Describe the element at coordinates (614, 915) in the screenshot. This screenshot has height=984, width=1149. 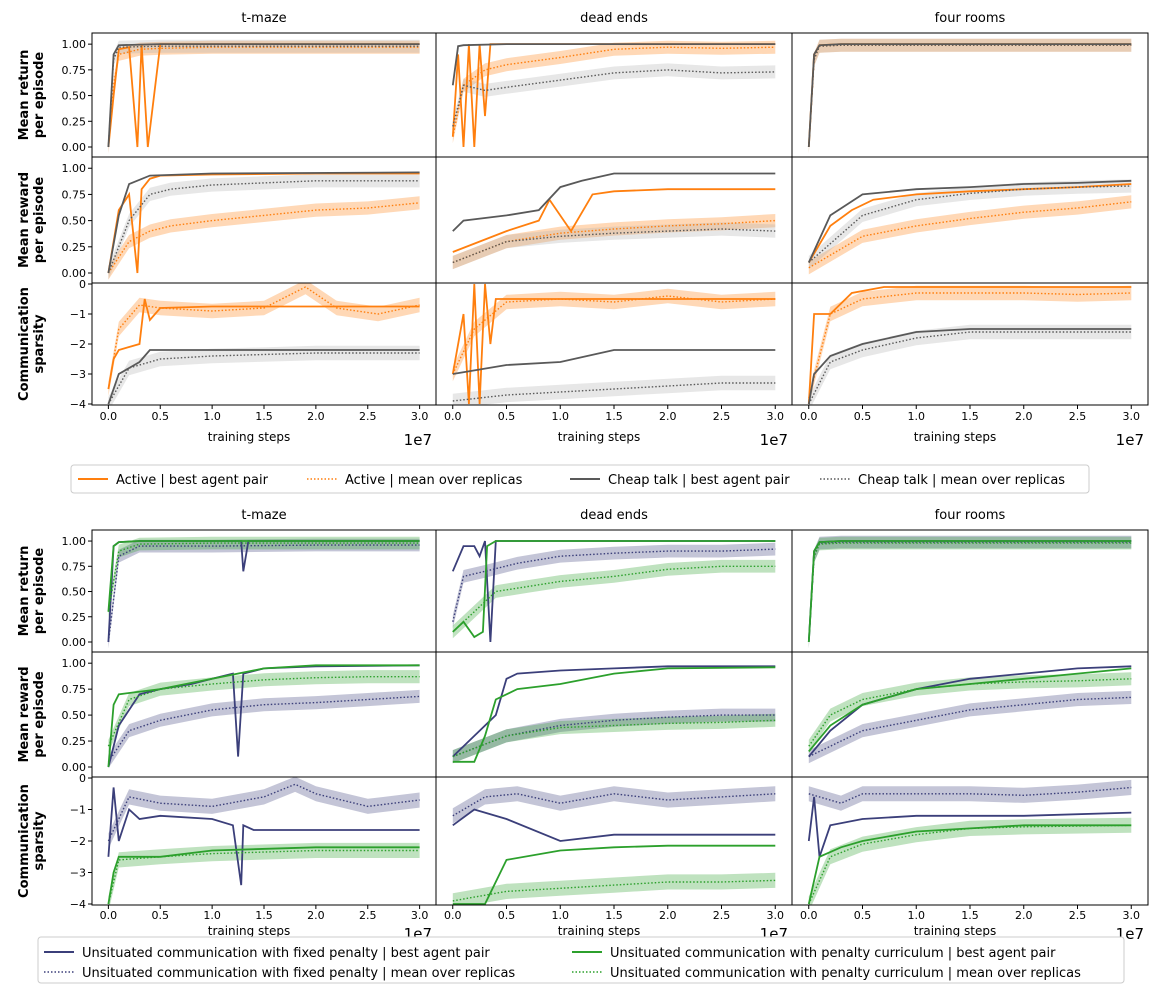
I see `x-tick-label: 1.5` at that location.